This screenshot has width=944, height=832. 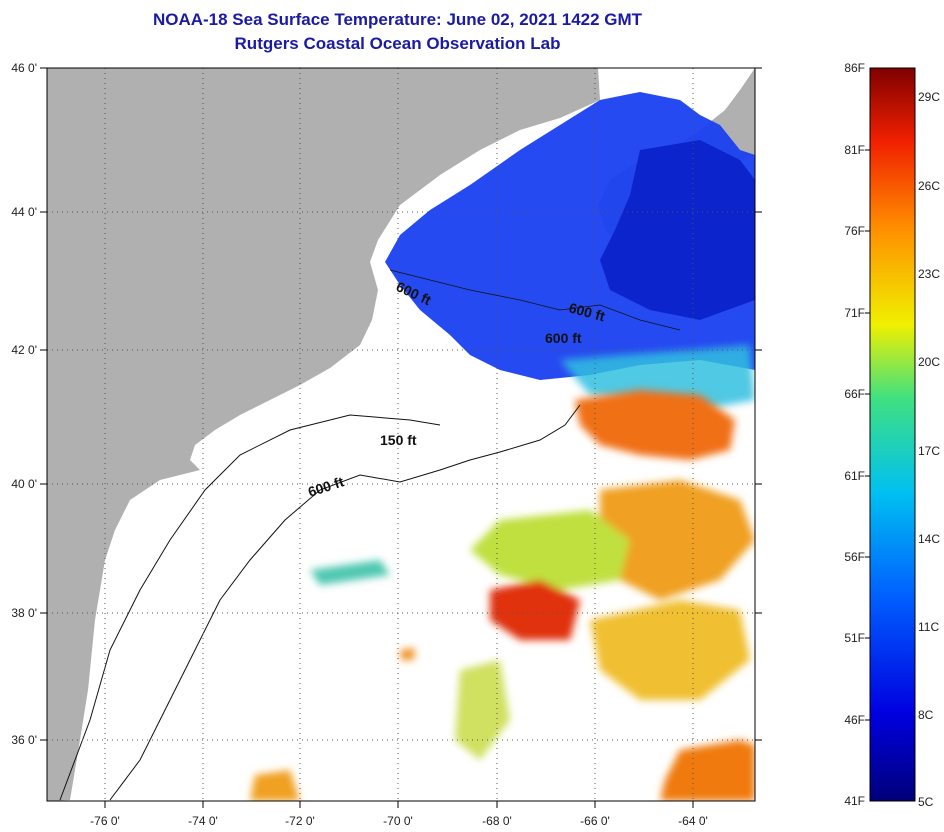 What do you see at coordinates (535, 300) in the screenshot?
I see `contour-600ft-gom` at bounding box center [535, 300].